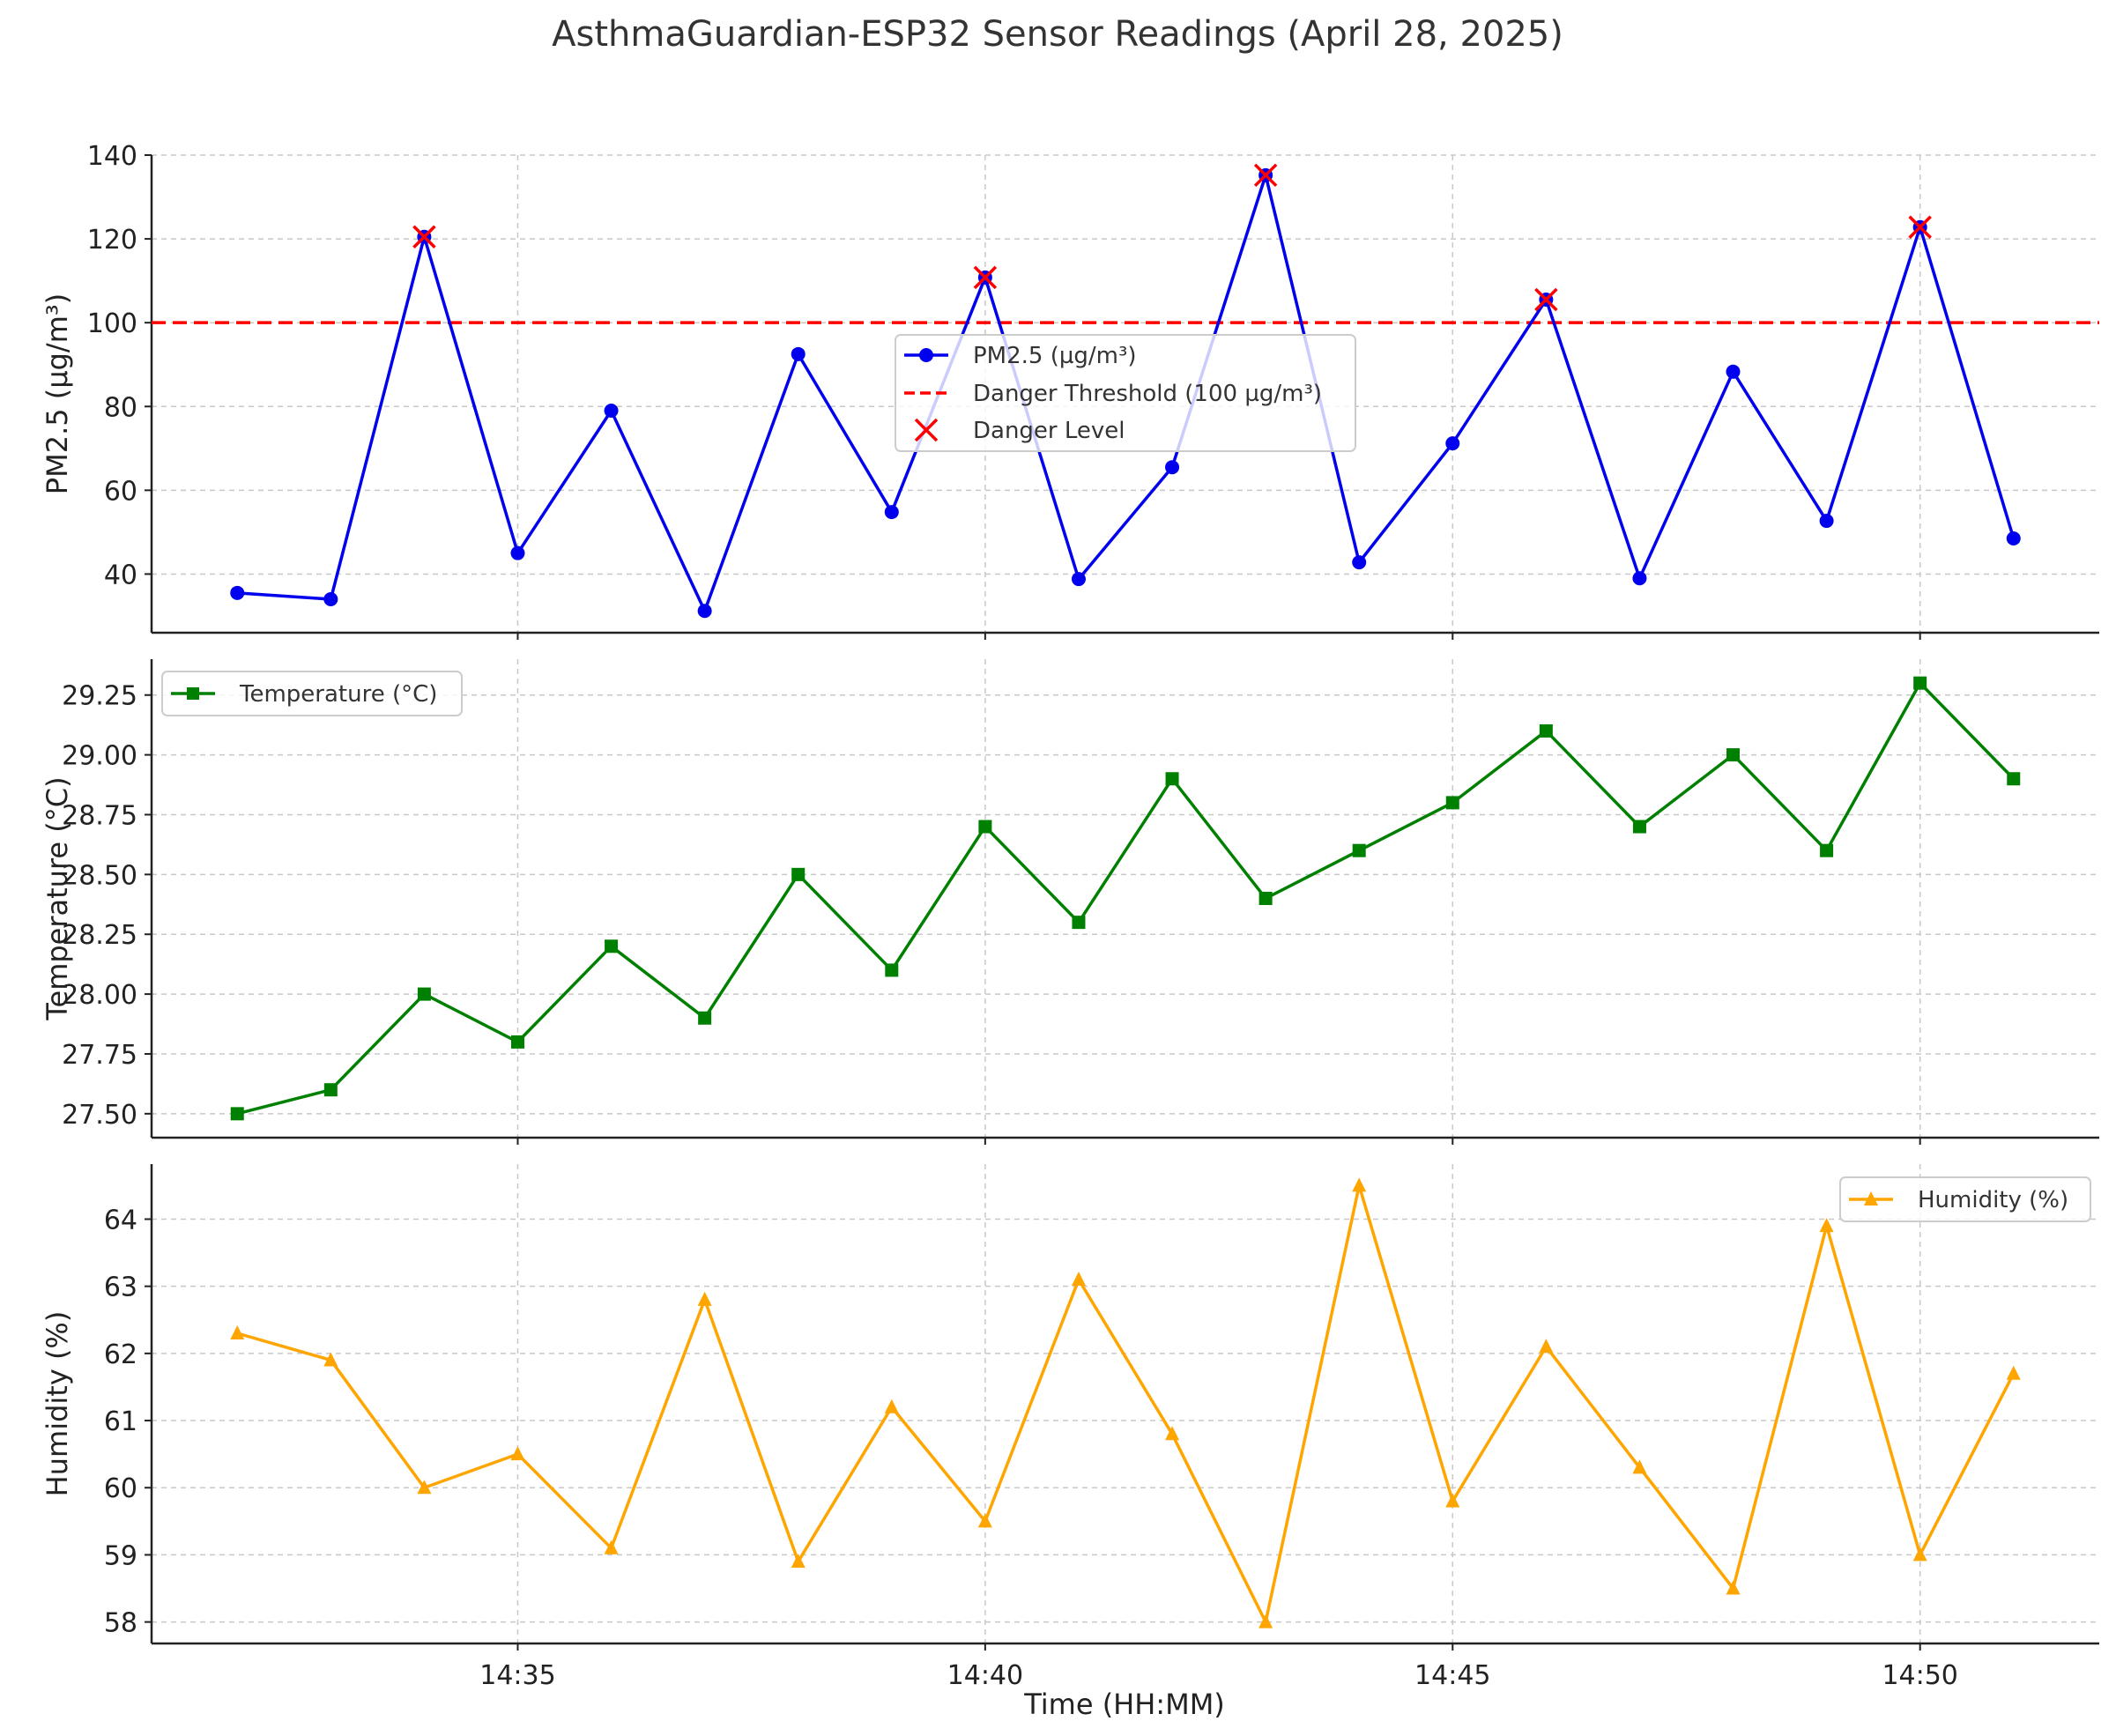 Image resolution: width=2116 pixels, height=1736 pixels. I want to click on legend: Temperature (°C), so click(312, 693).